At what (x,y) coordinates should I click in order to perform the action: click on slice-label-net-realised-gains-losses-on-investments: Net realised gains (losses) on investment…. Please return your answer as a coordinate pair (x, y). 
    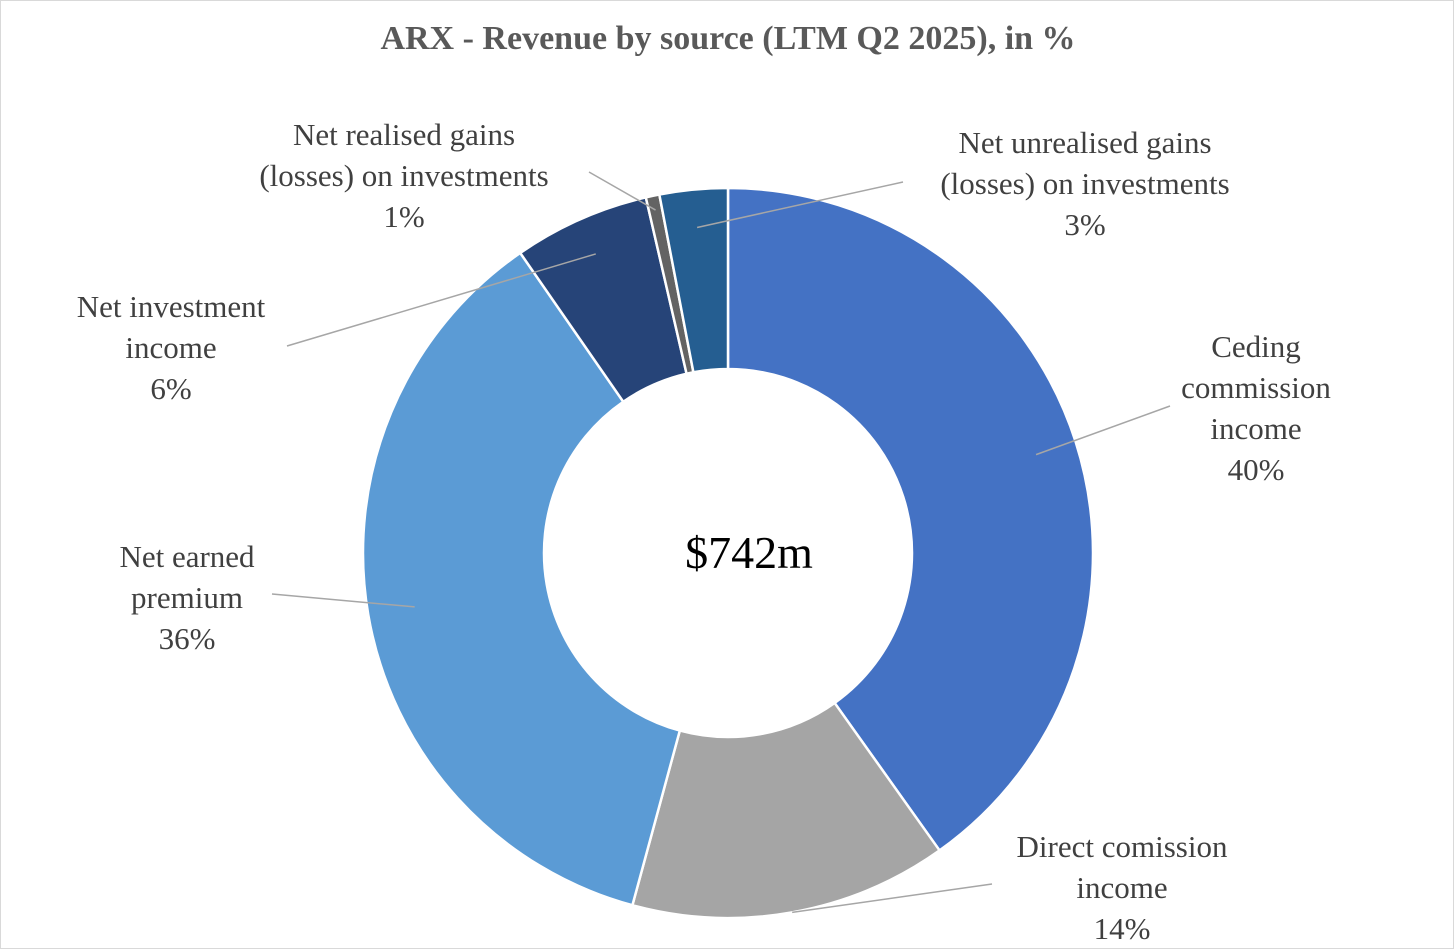
    Looking at the image, I should click on (403, 175).